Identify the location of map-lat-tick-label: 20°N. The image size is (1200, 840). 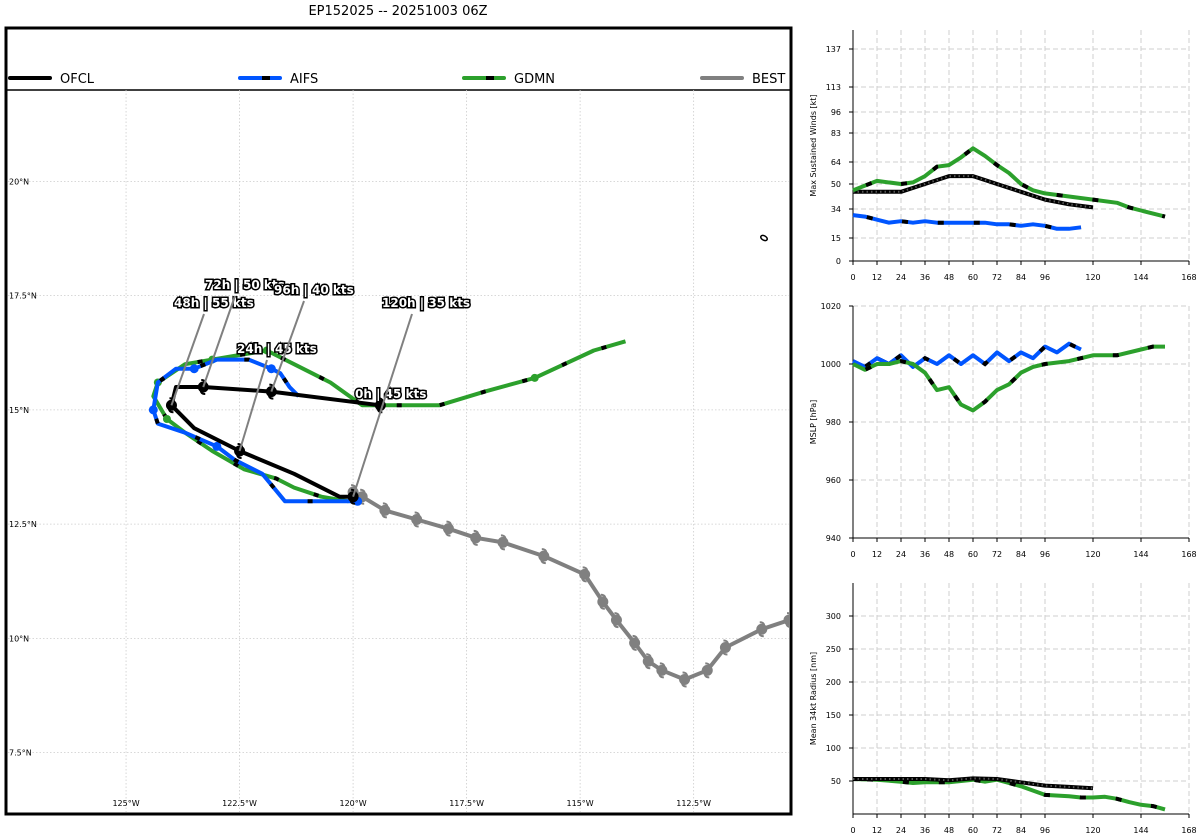
(19, 181).